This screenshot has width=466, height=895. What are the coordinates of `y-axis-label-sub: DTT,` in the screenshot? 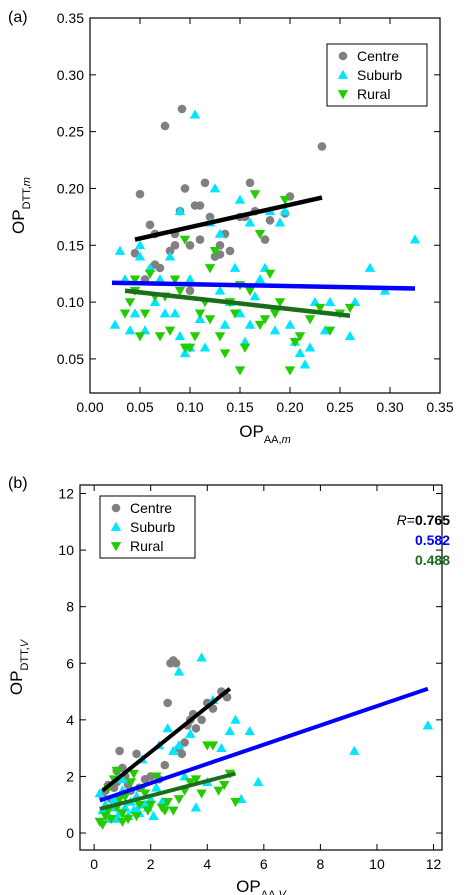 It's located at (25, 658).